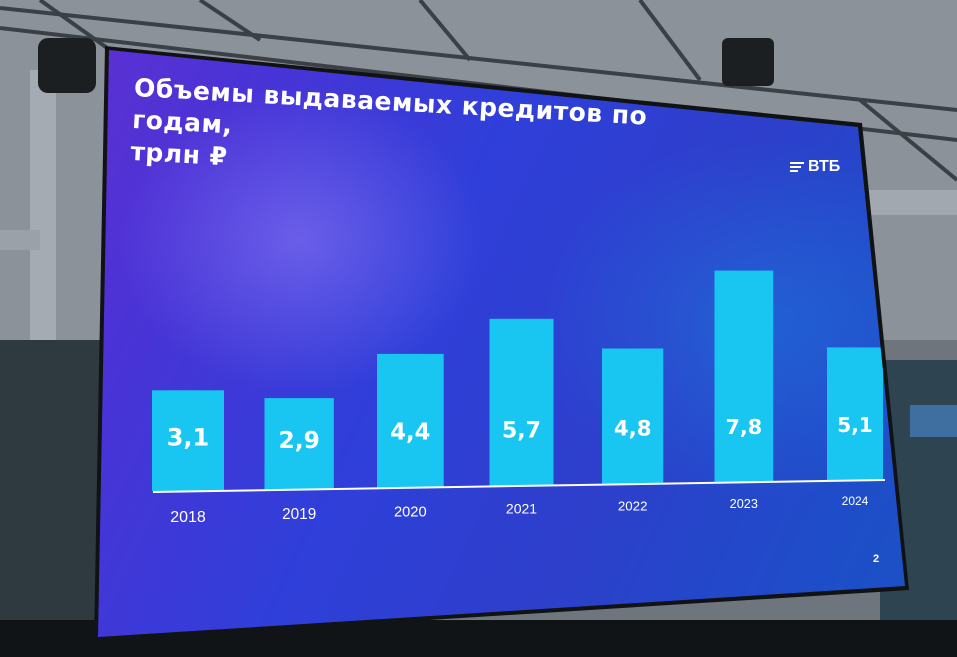 Image resolution: width=957 pixels, height=657 pixels. Describe the element at coordinates (410, 512) in the screenshot. I see `year-tick-label: 2020` at that location.